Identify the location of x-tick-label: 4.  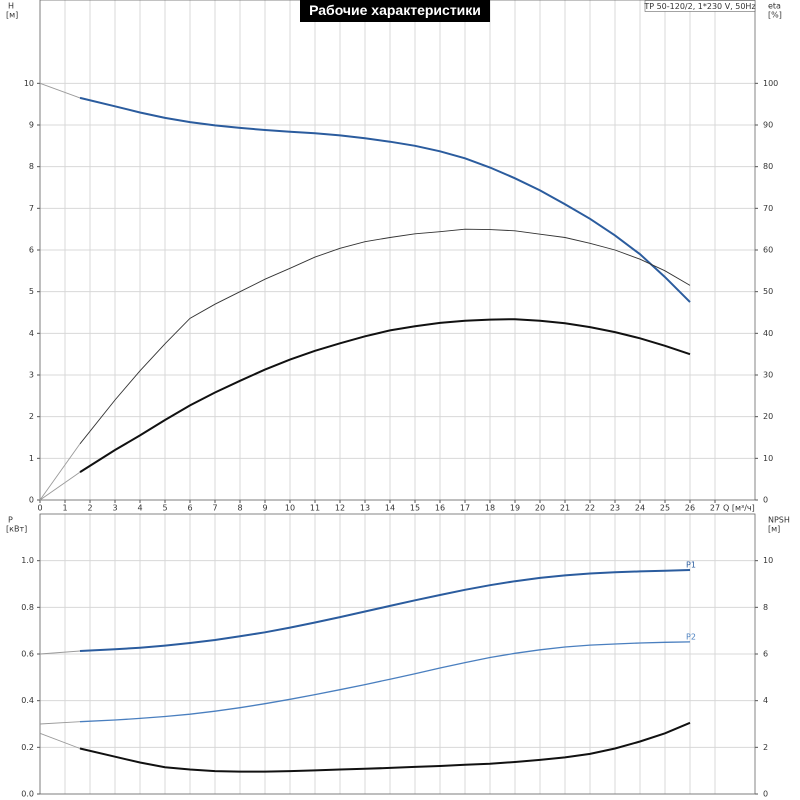
(139, 508).